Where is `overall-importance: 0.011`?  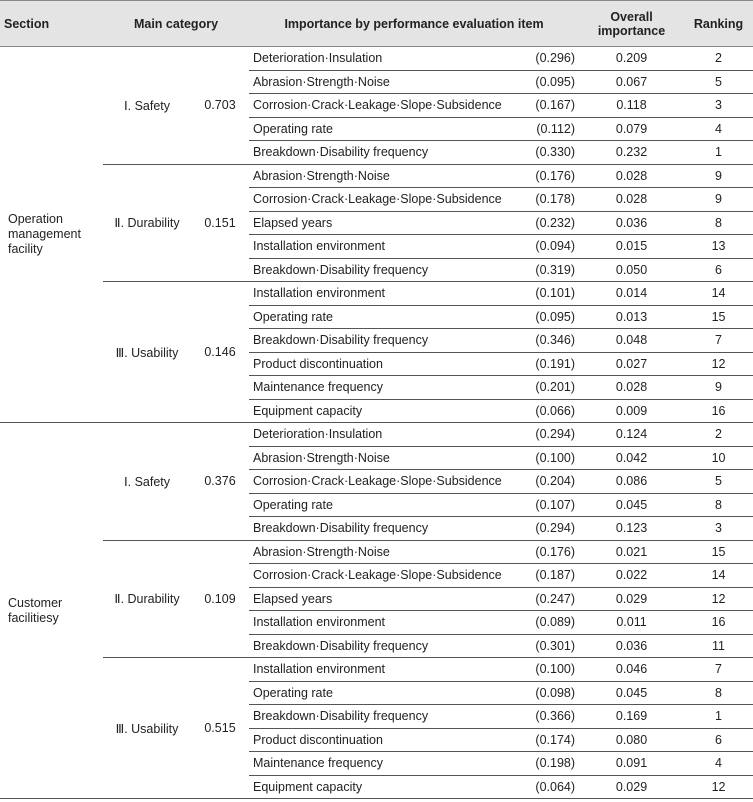
overall-importance: 0.011 is located at coordinates (632, 622).